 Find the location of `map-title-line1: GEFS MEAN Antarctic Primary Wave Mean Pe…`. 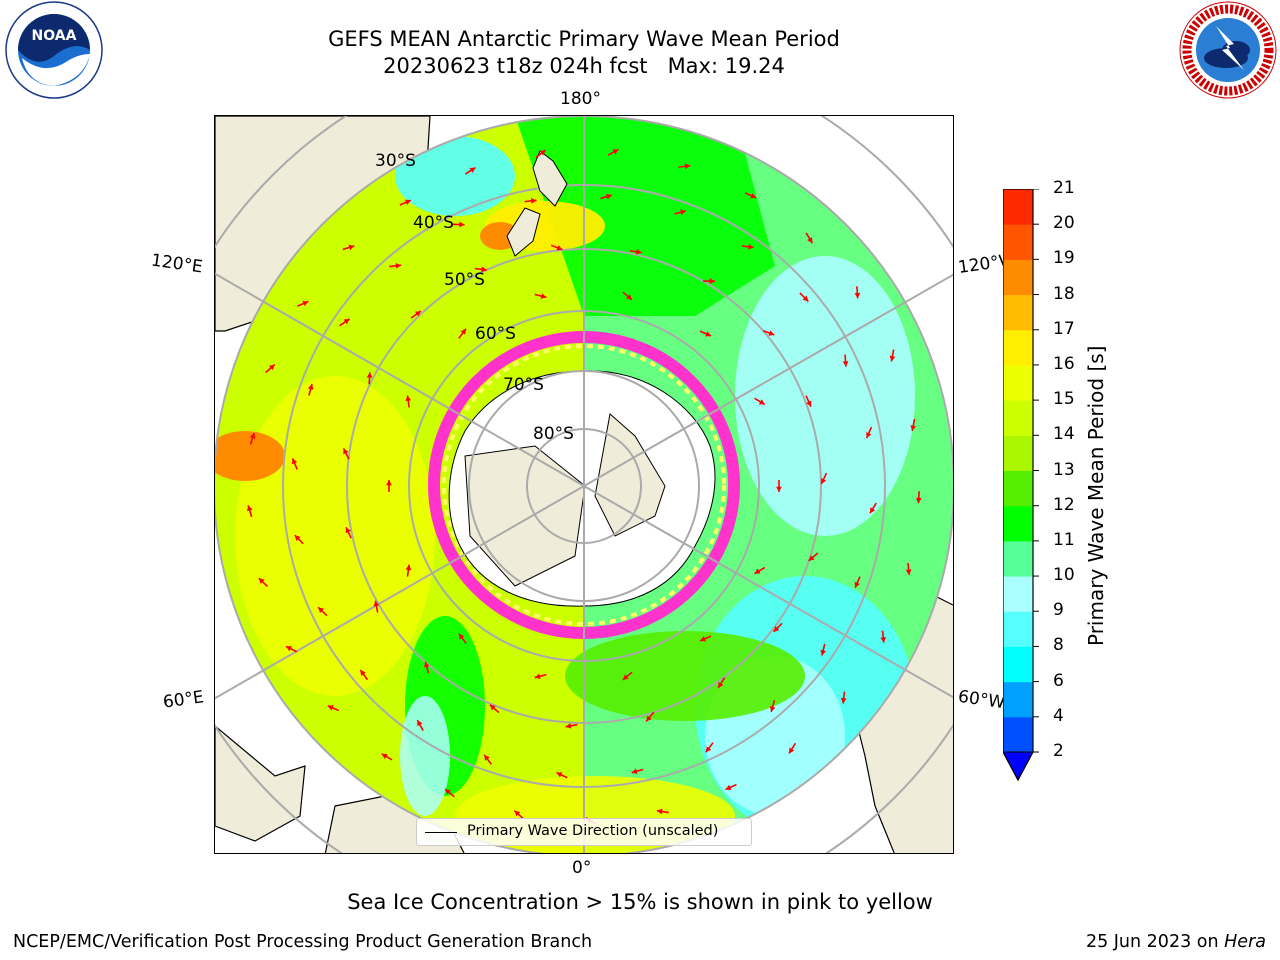

map-title-line1: GEFS MEAN Antarctic Primary Wave Mean Pe… is located at coordinates (584, 39).